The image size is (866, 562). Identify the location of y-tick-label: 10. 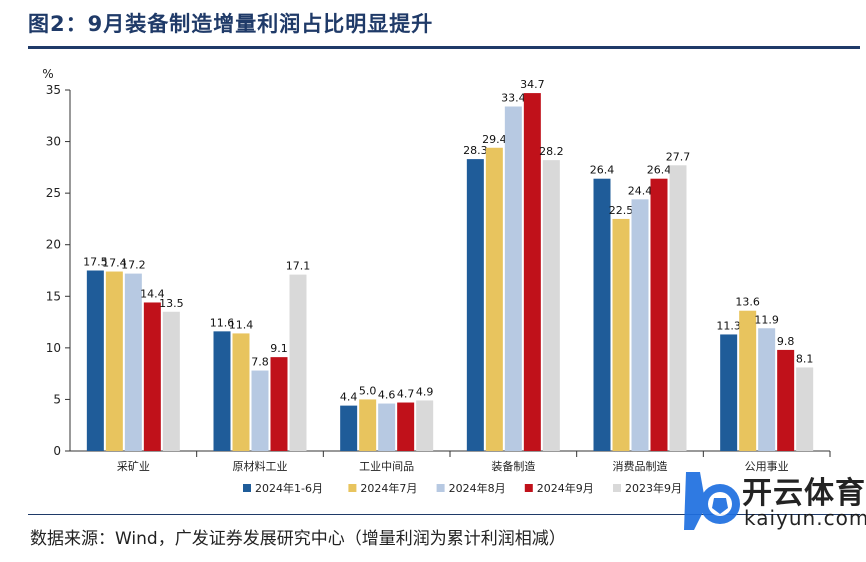
(53, 348).